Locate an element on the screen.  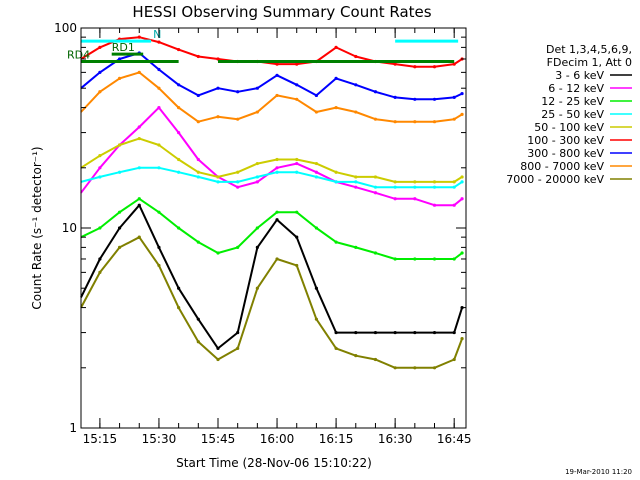
legend-entry-label: 12 - 25 keV is located at coordinates (572, 101).